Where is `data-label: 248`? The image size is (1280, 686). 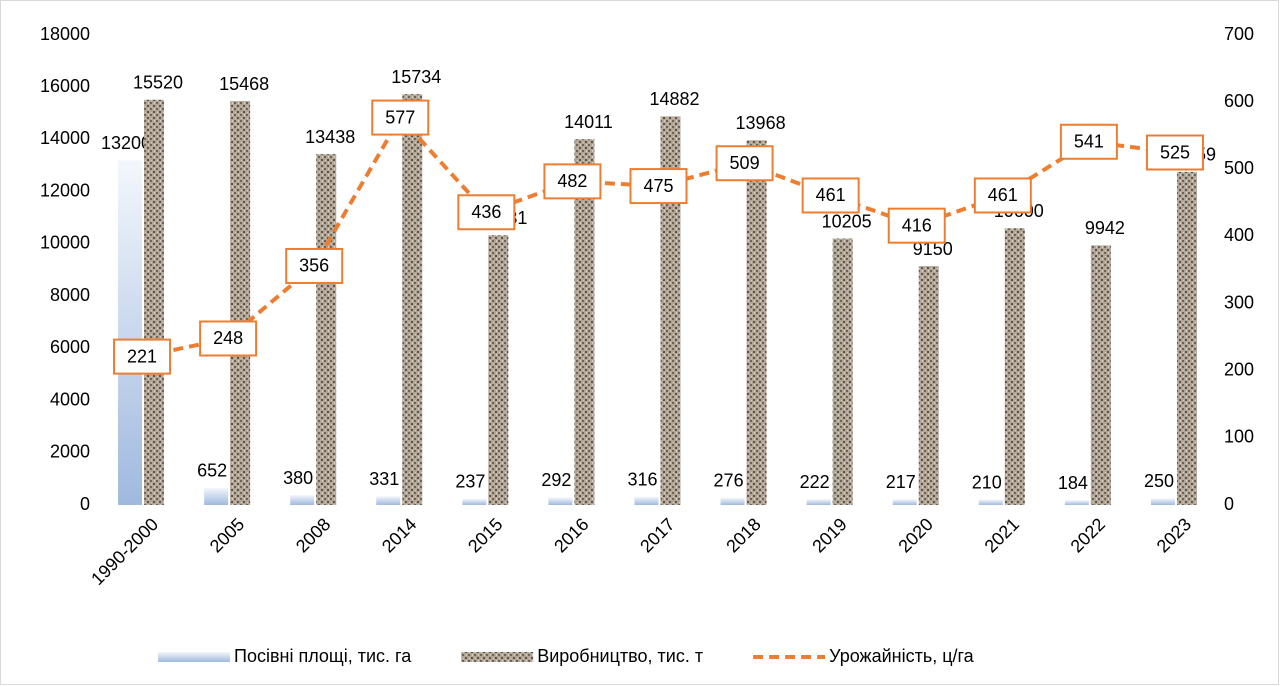 data-label: 248 is located at coordinates (228, 338).